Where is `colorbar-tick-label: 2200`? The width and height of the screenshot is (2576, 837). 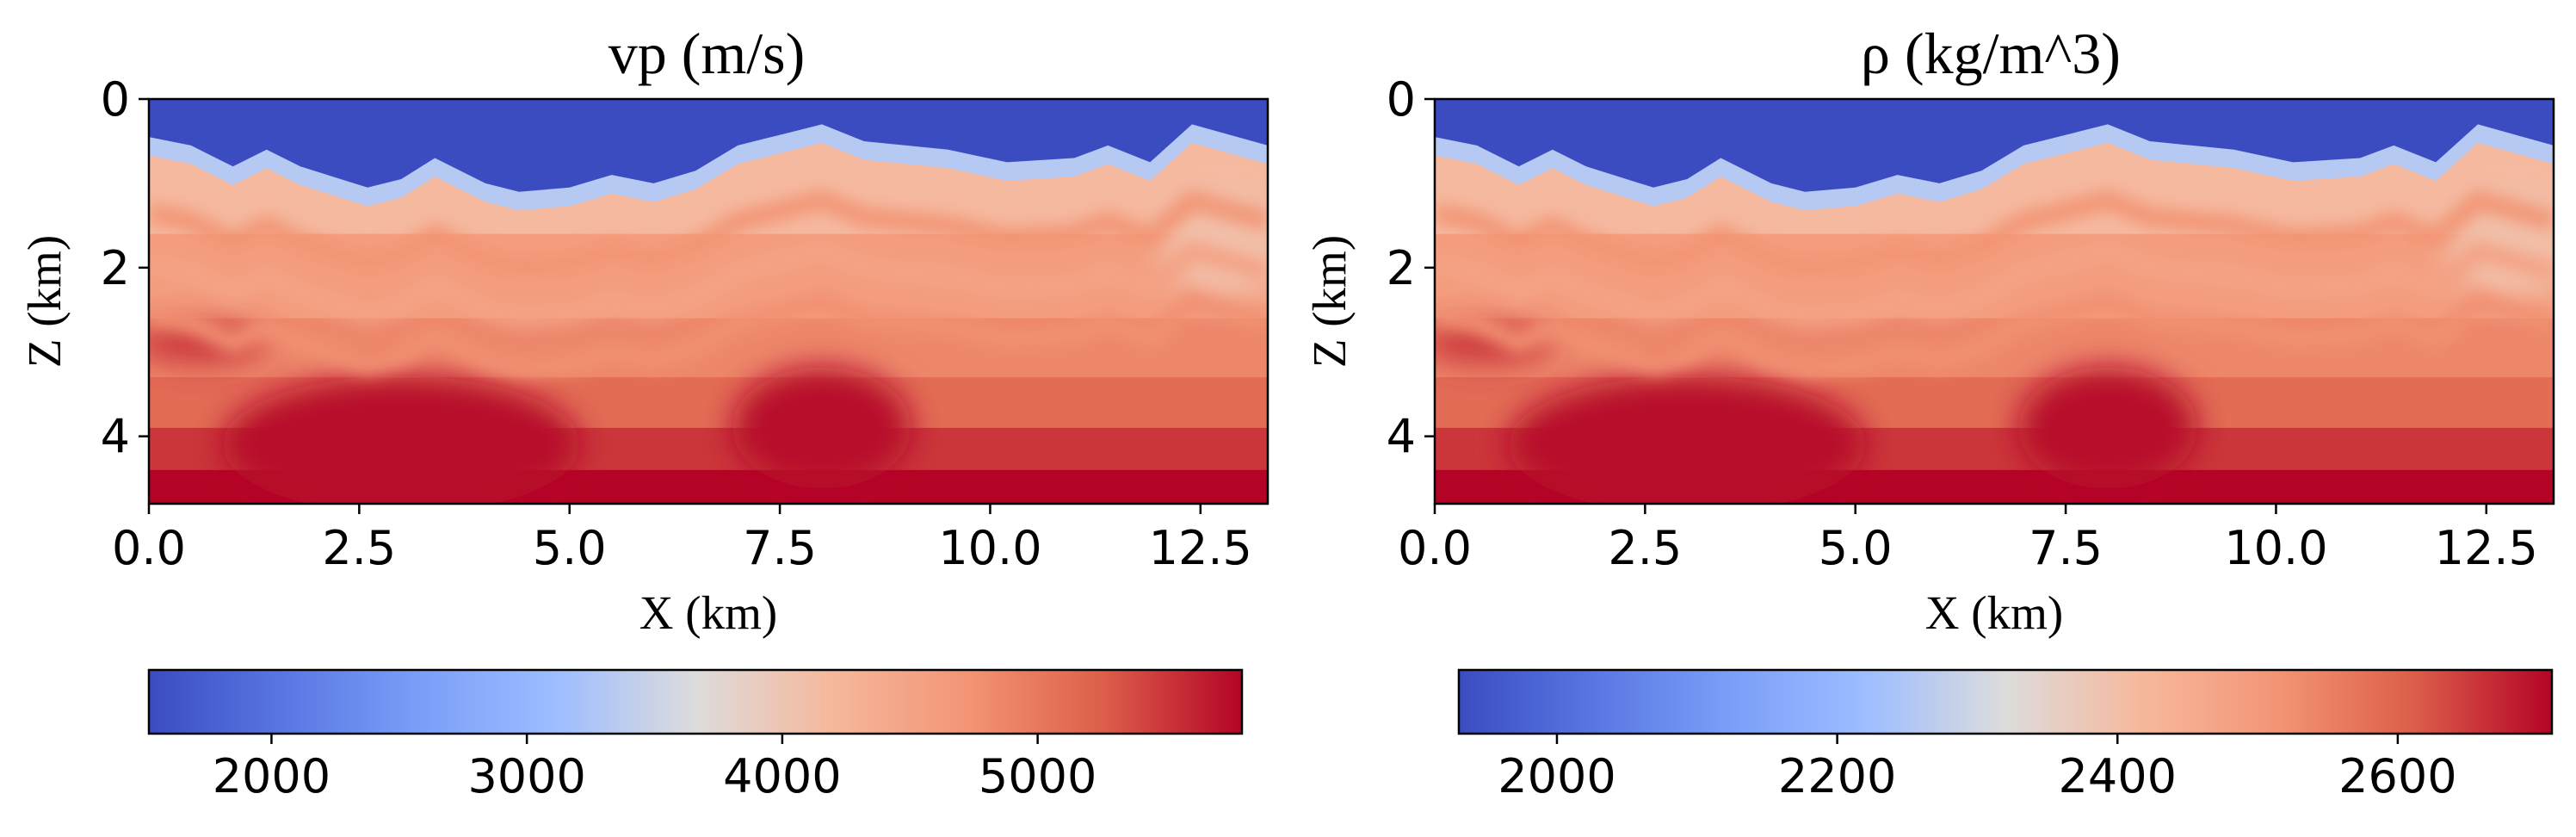 colorbar-tick-label: 2200 is located at coordinates (1837, 776).